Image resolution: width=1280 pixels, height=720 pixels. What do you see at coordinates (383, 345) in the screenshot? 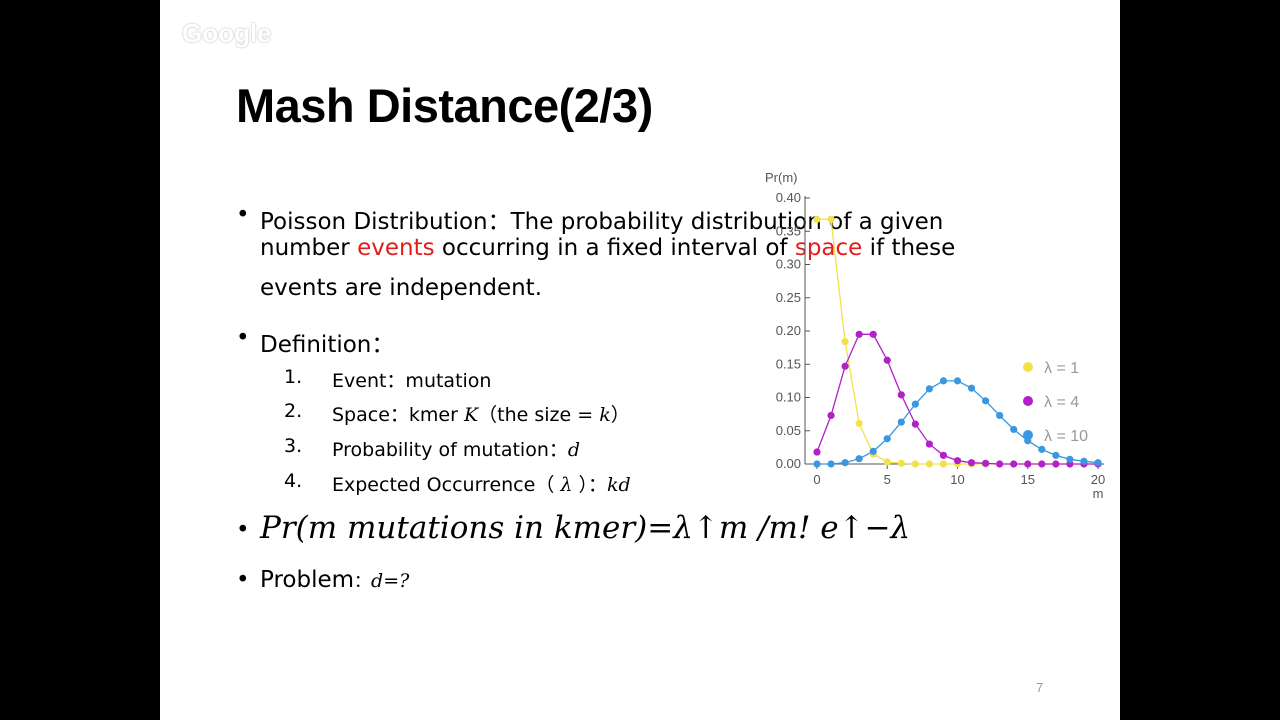
I see `definition-sep: ：` at bounding box center [383, 345].